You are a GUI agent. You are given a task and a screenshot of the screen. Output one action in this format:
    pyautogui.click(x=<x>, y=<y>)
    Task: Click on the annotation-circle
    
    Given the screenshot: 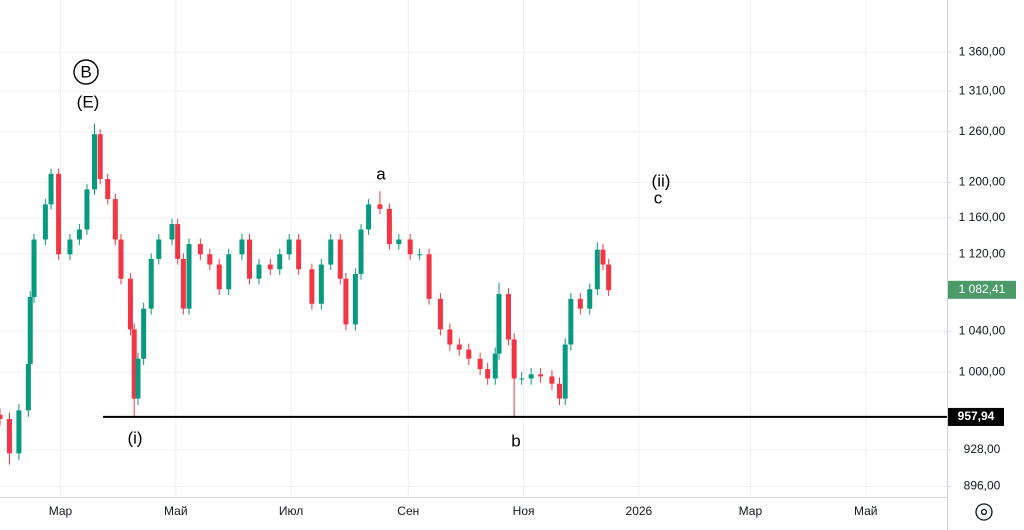 What is the action you would take?
    pyautogui.click(x=86, y=72)
    